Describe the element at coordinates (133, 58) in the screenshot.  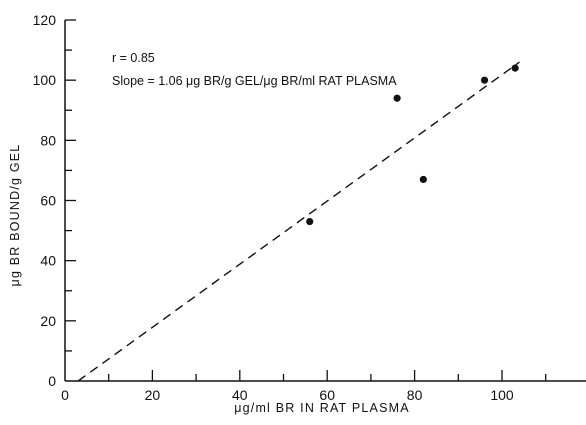
I see `r-annotation: r = 0.85` at that location.